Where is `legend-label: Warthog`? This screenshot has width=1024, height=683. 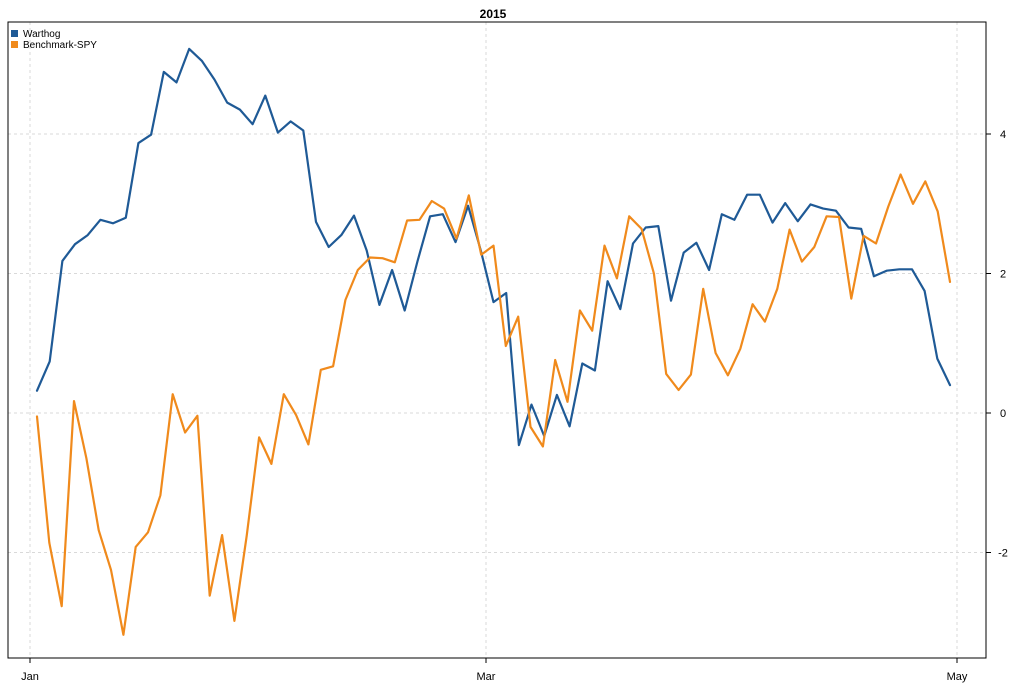
legend-label: Warthog is located at coordinates (41, 34).